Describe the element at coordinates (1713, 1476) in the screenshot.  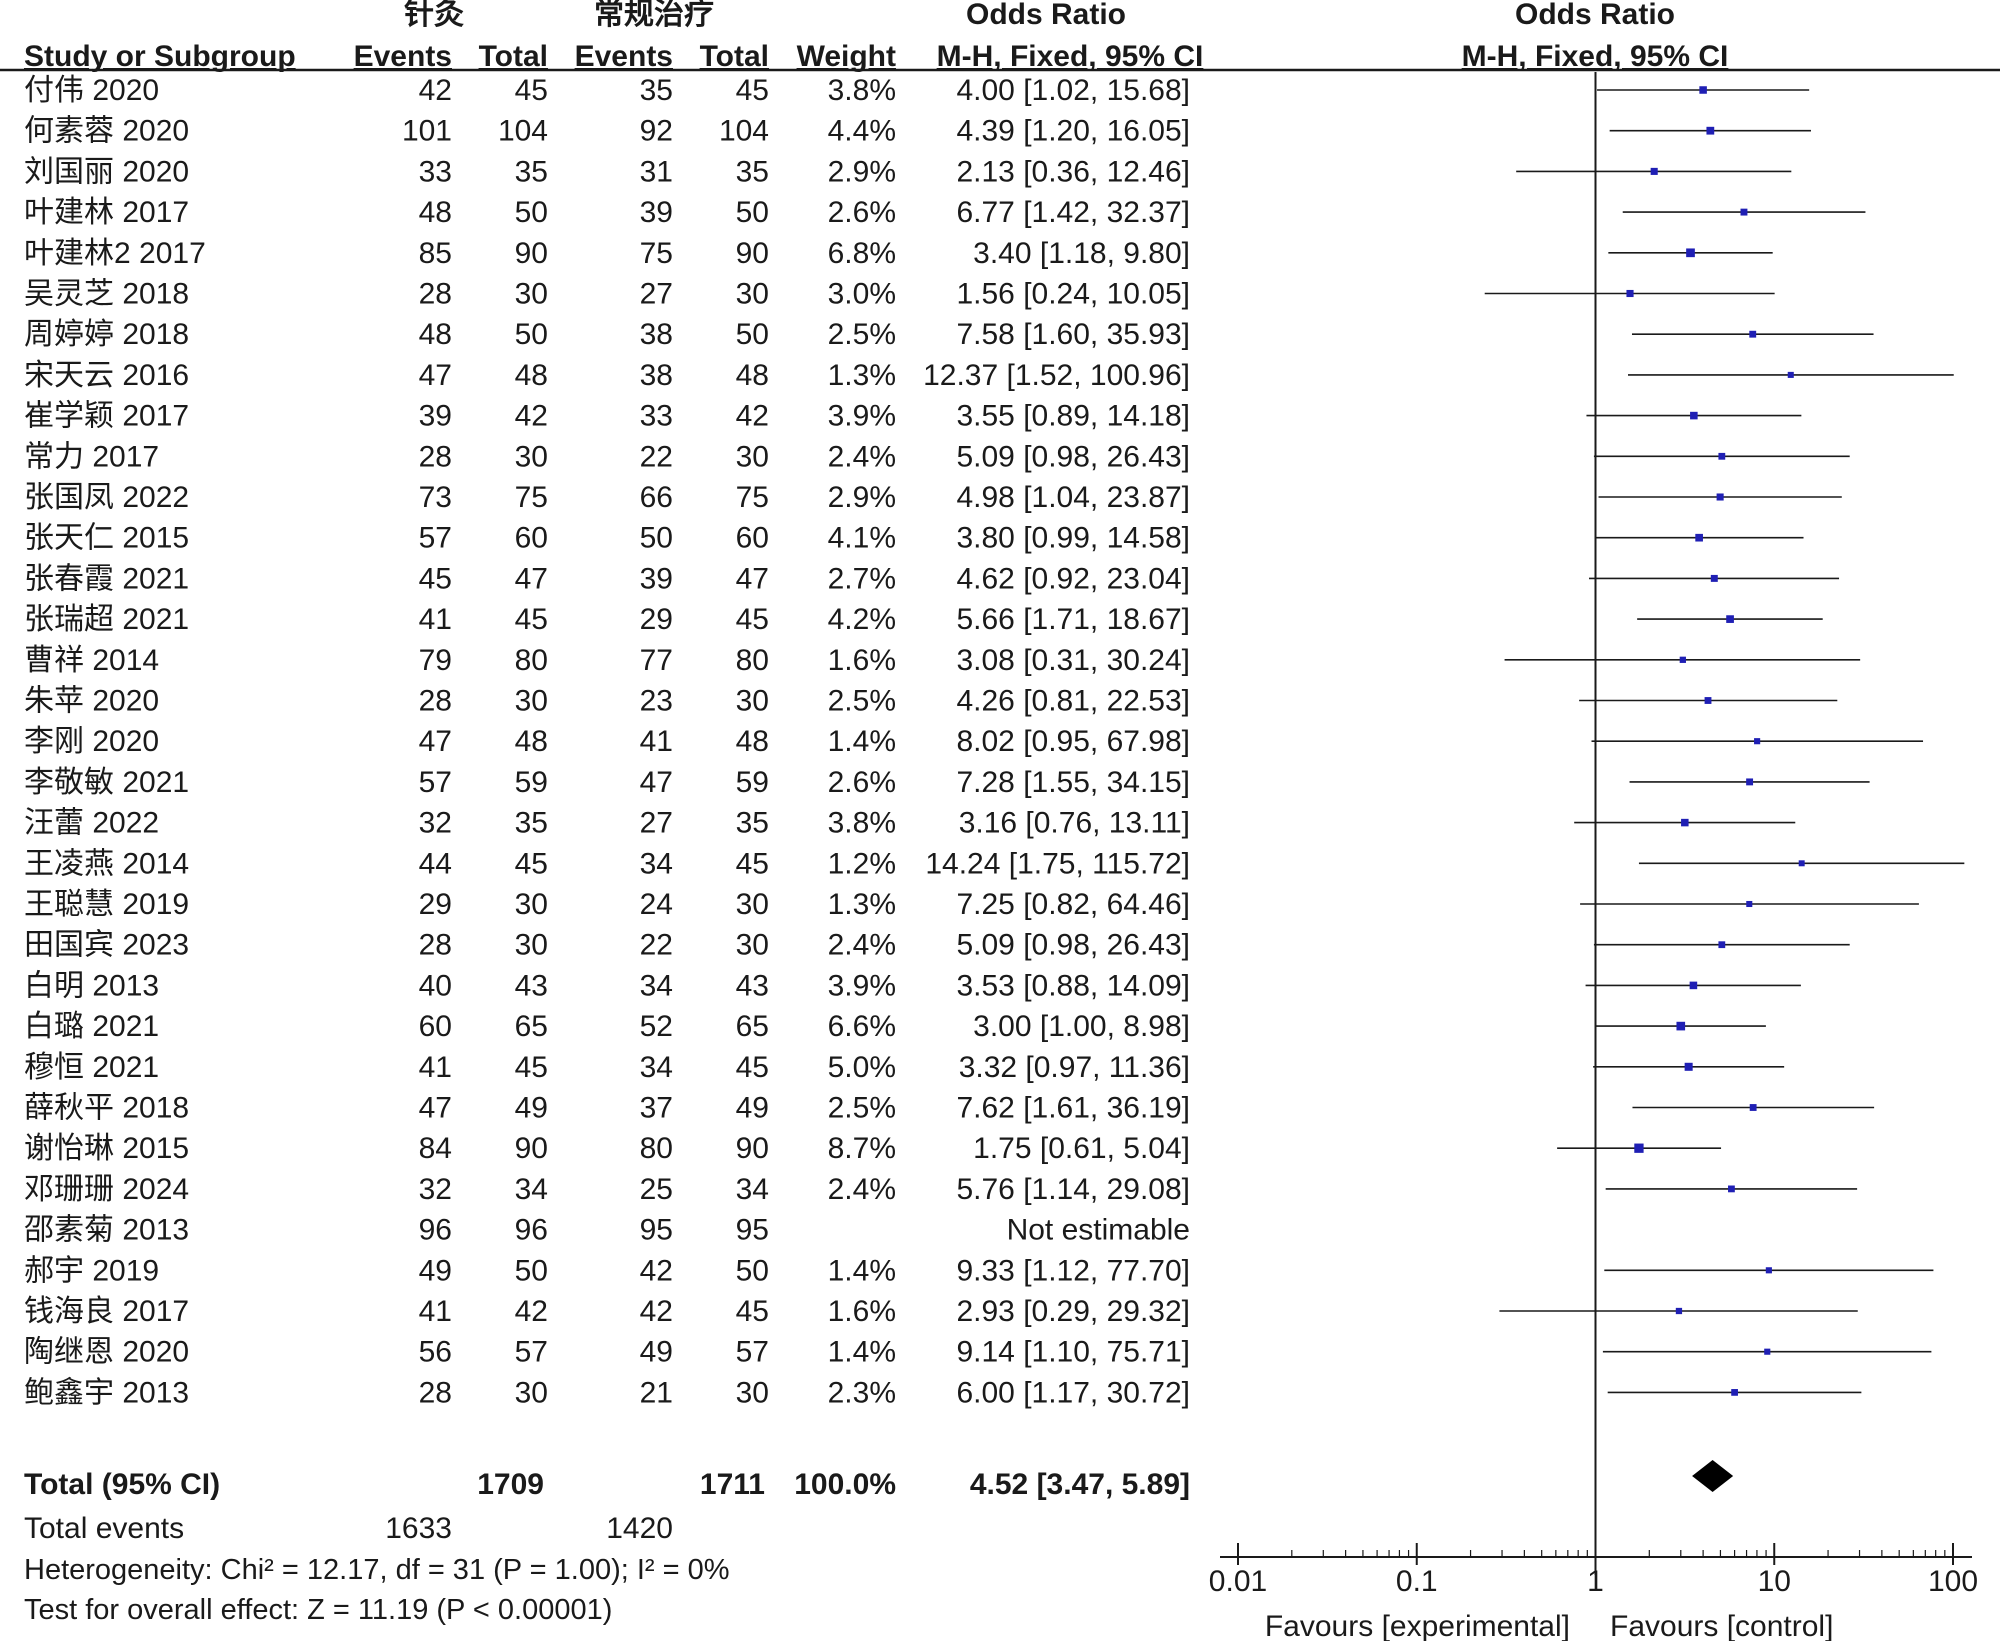
I see `pooled-diamond` at that location.